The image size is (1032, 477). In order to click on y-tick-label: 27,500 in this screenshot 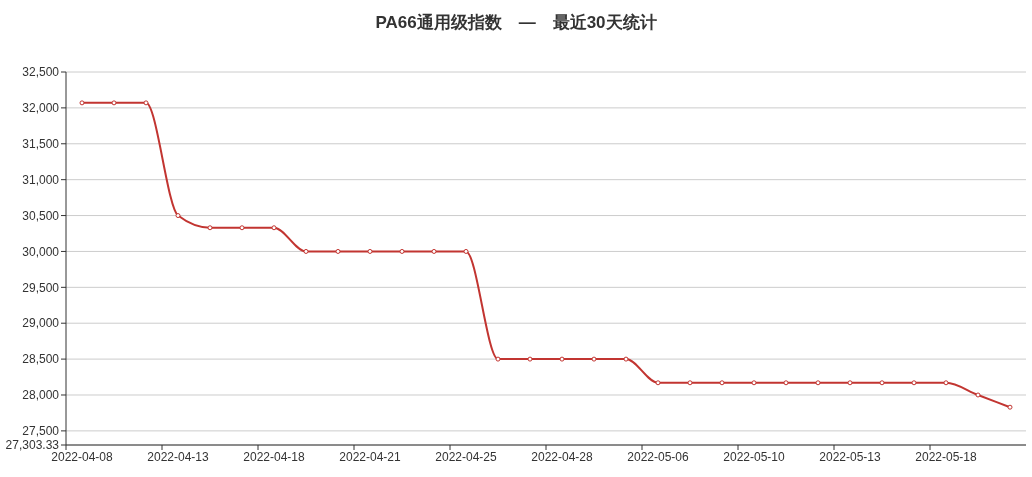, I will do `click(41, 431)`.